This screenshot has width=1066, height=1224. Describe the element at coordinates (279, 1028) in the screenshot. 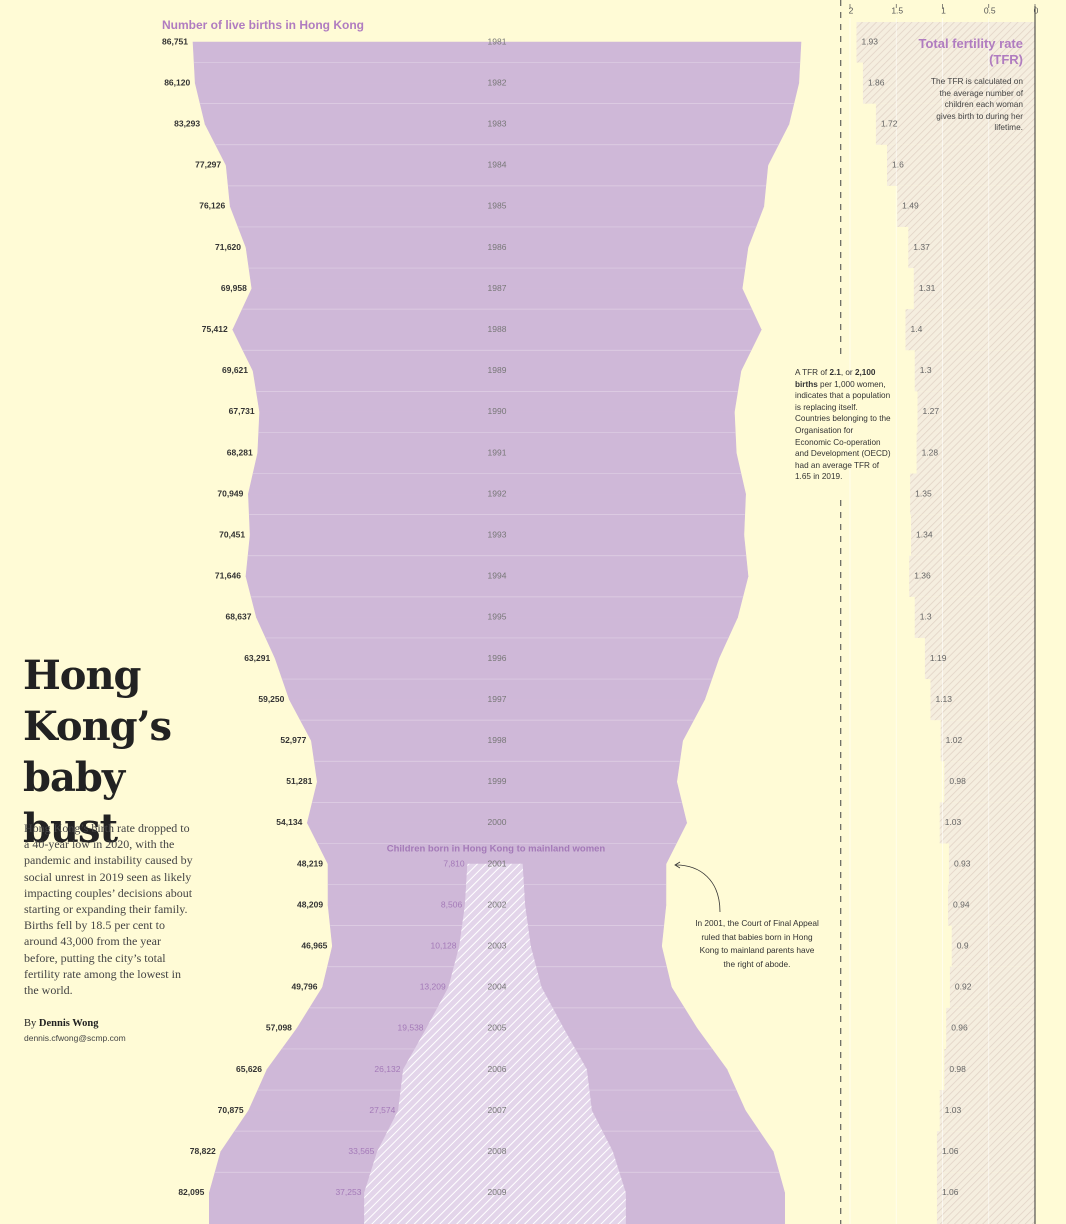

I see `value-label: 57,098` at that location.